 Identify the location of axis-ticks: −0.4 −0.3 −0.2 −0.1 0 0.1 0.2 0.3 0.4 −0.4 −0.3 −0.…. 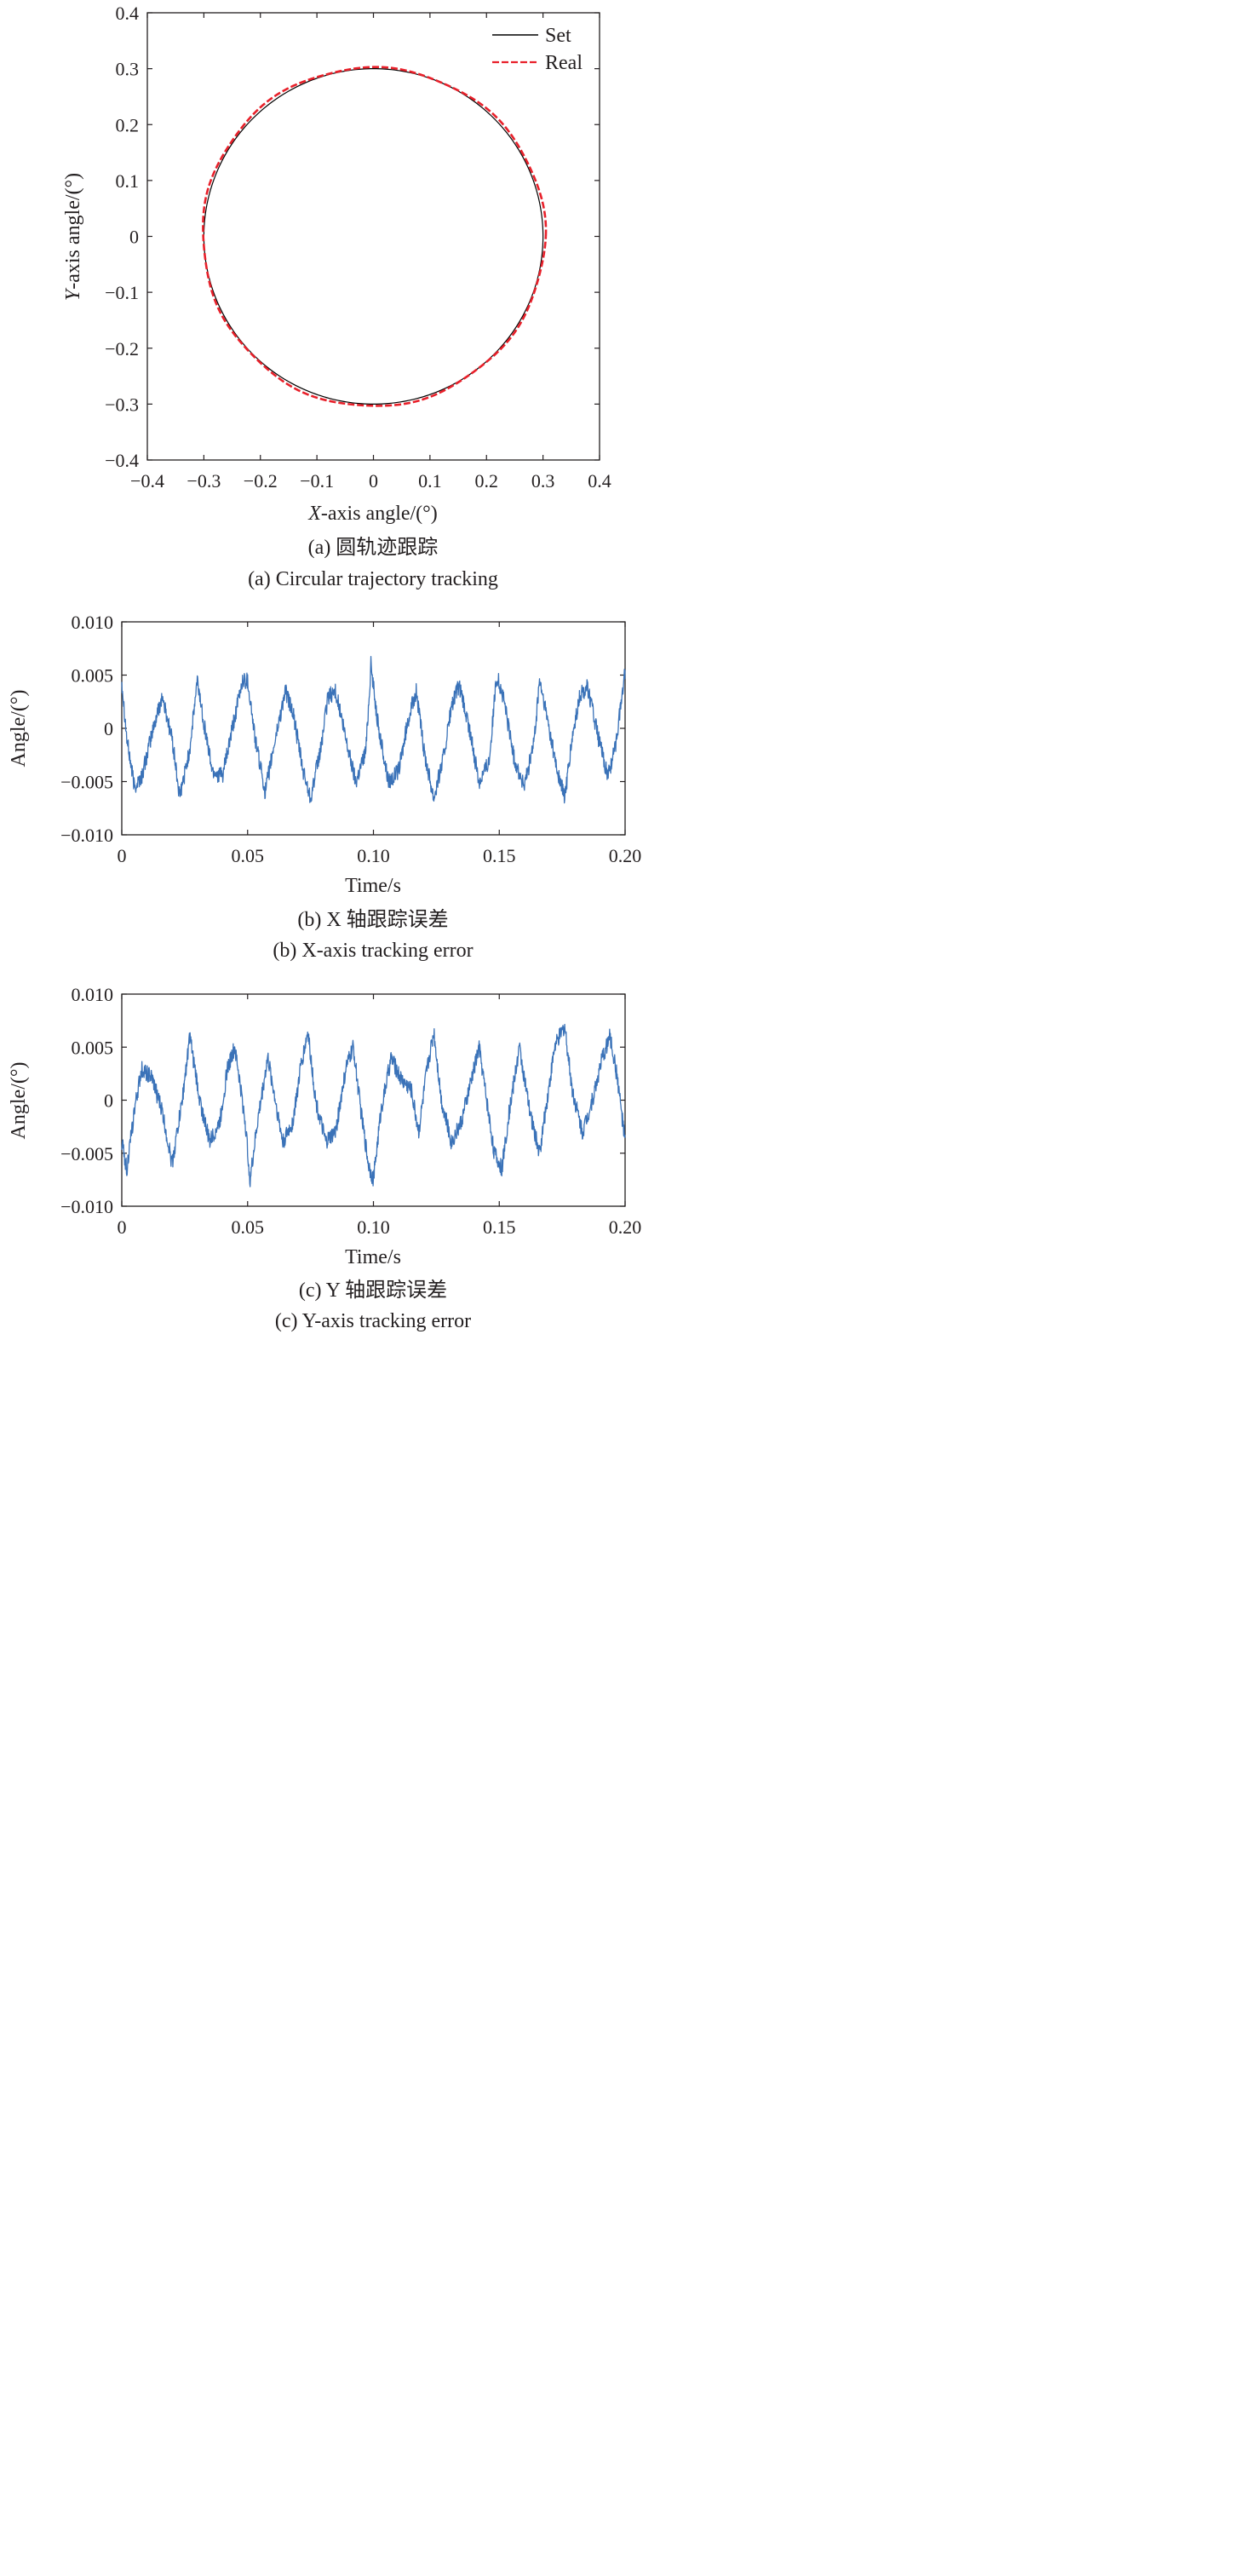
(358, 248).